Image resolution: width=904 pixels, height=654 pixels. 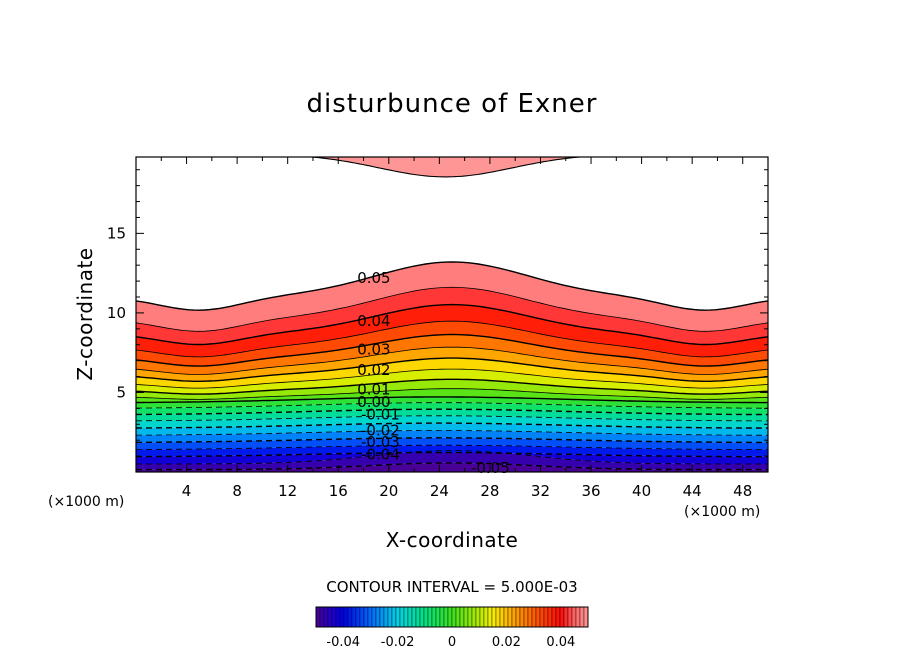 I want to click on colorbar-tick-label: 0, so click(x=452, y=642).